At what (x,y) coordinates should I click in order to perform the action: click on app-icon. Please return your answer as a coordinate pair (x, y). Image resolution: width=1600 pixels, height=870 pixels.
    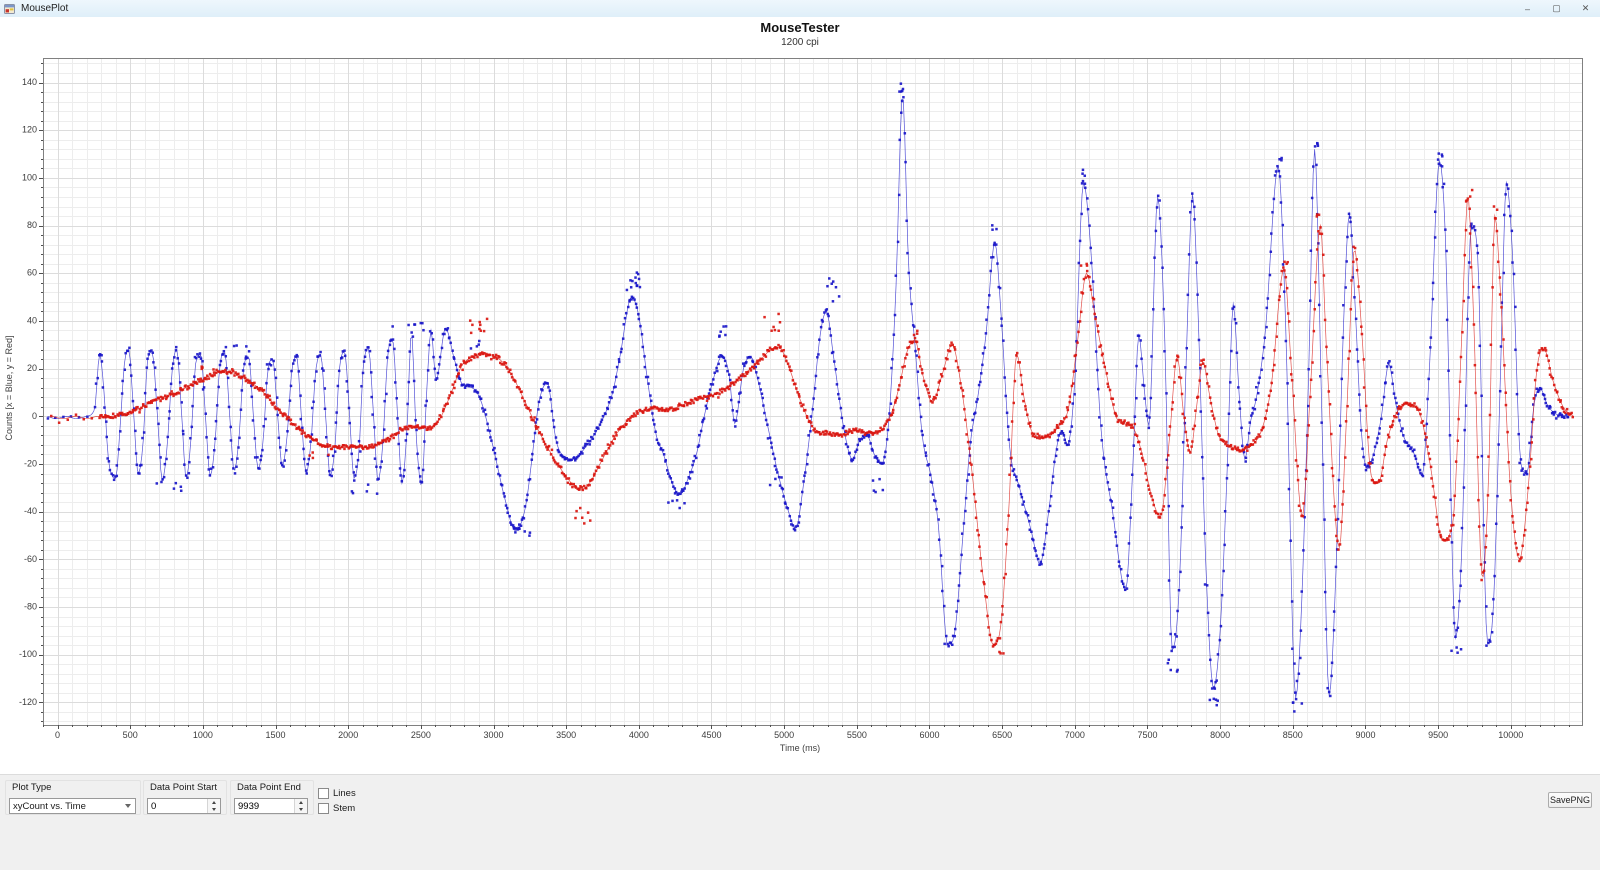
    Looking at the image, I should click on (9, 9).